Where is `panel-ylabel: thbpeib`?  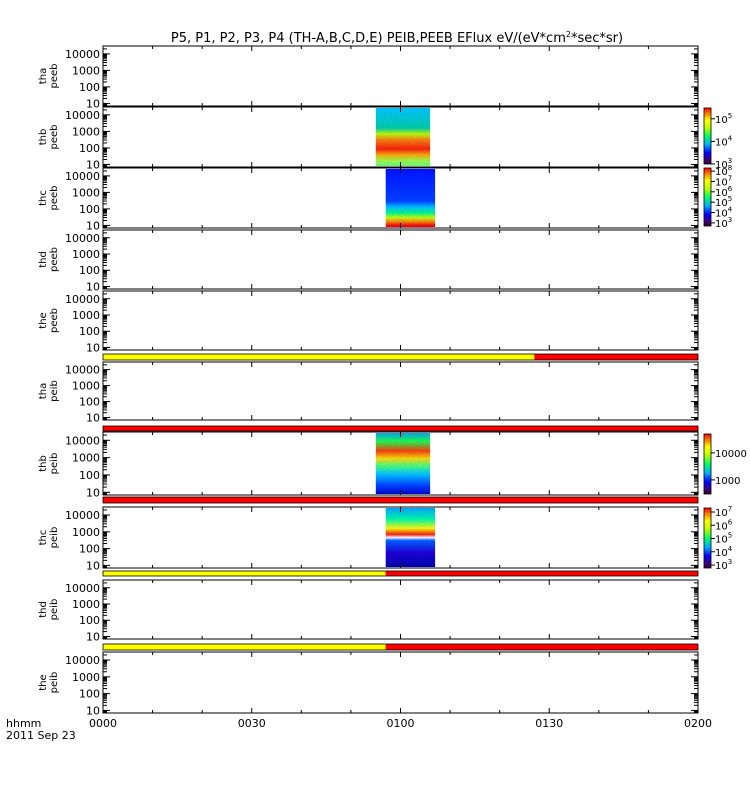
panel-ylabel: thbpeib is located at coordinates (49, 464).